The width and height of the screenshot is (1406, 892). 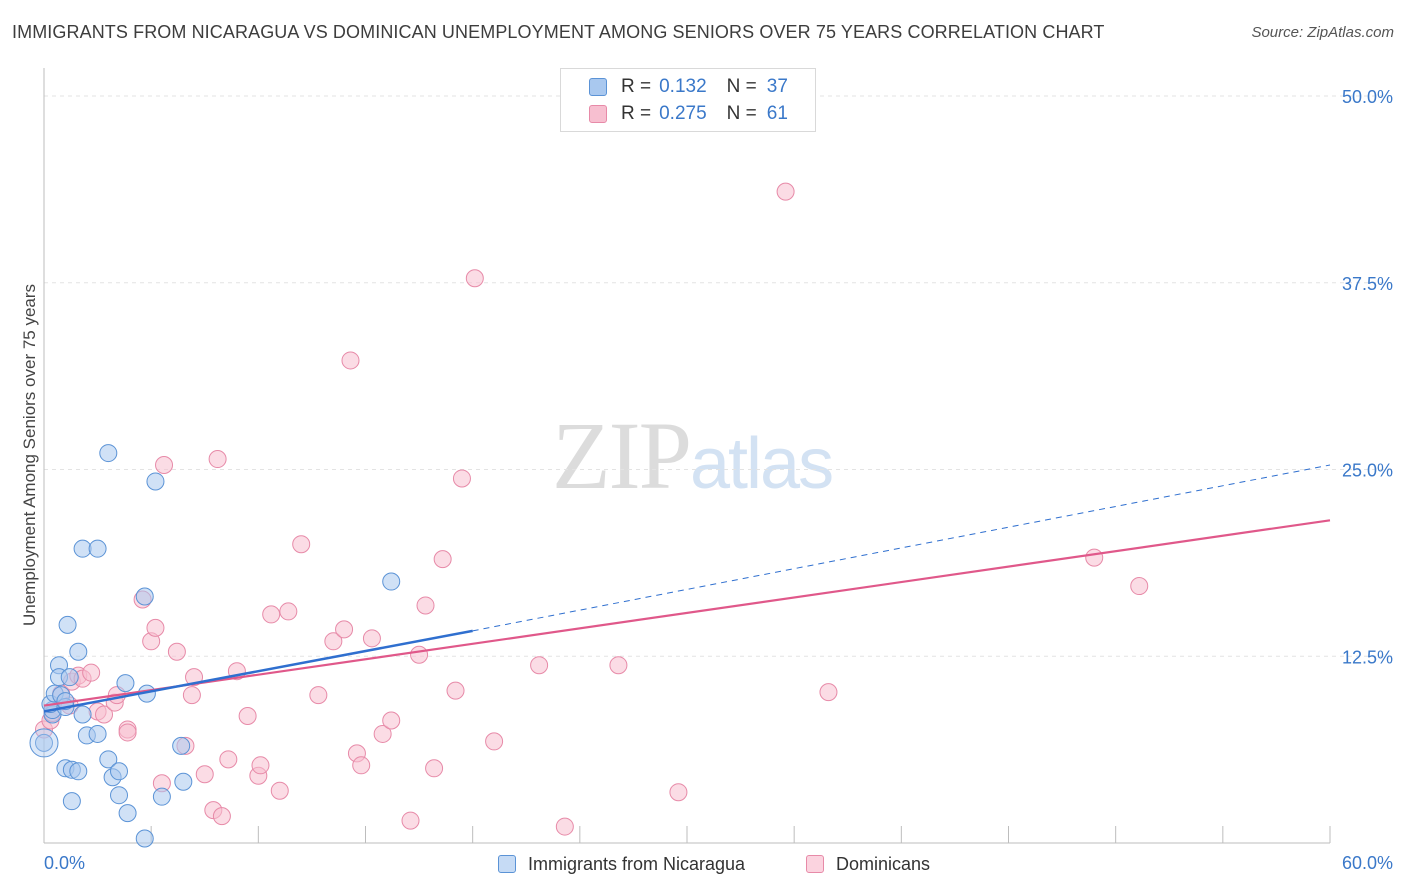 What do you see at coordinates (1322, 32) in the screenshot?
I see `source-label: Source: ZipAtlas.com` at bounding box center [1322, 32].